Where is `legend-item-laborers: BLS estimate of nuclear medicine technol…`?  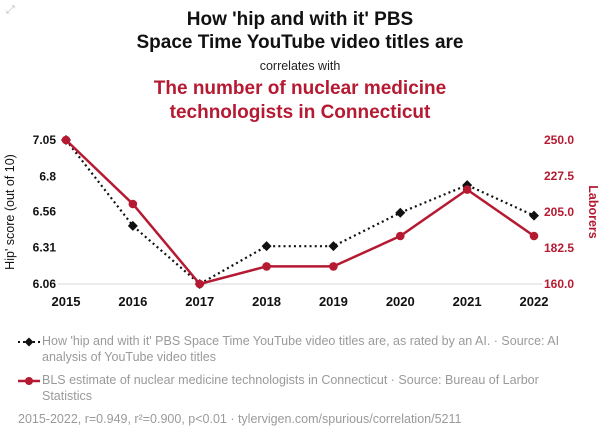
legend-item-laborers: BLS estimate of nuclear medicine technol… is located at coordinates (300, 388).